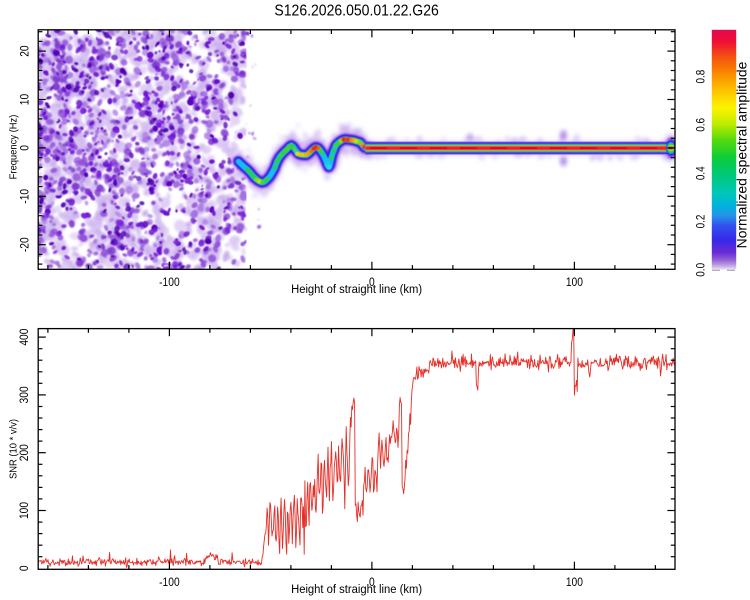  Describe the element at coordinates (742, 155) in the screenshot. I see `svg-text: Normalized spectral amplitude` at that location.